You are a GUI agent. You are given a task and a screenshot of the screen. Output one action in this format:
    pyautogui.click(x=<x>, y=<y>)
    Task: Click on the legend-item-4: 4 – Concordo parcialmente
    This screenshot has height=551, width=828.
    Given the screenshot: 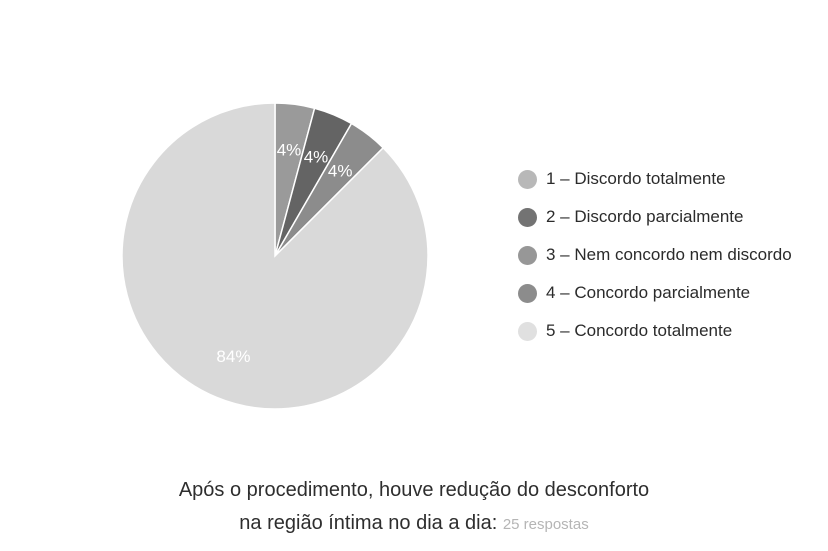 What is the action you would take?
    pyautogui.click(x=655, y=293)
    